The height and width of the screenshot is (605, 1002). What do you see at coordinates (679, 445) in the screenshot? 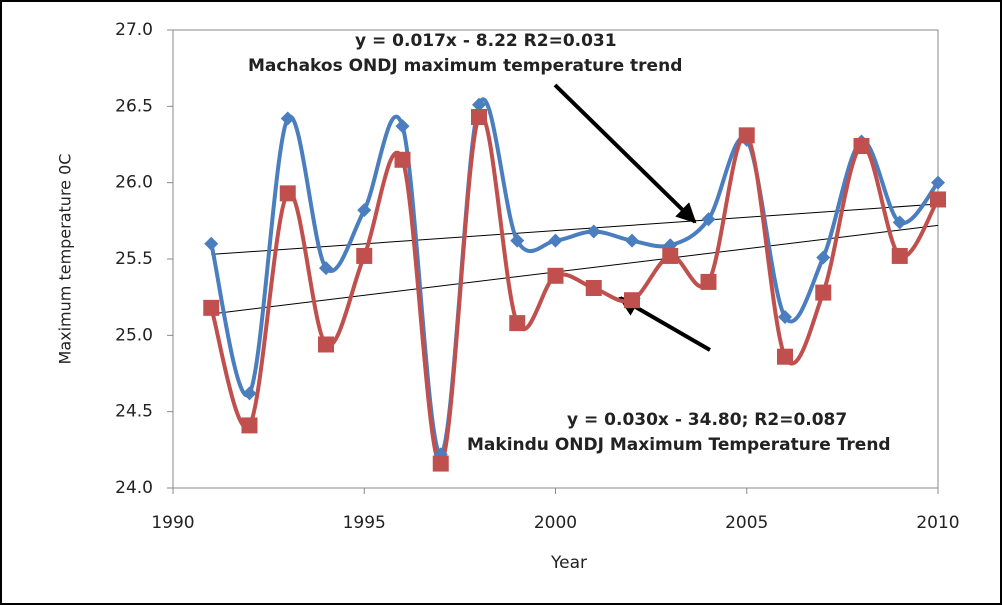
I see `annotation: Makindu ONDJ Maximum Temperature Trend` at bounding box center [679, 445].